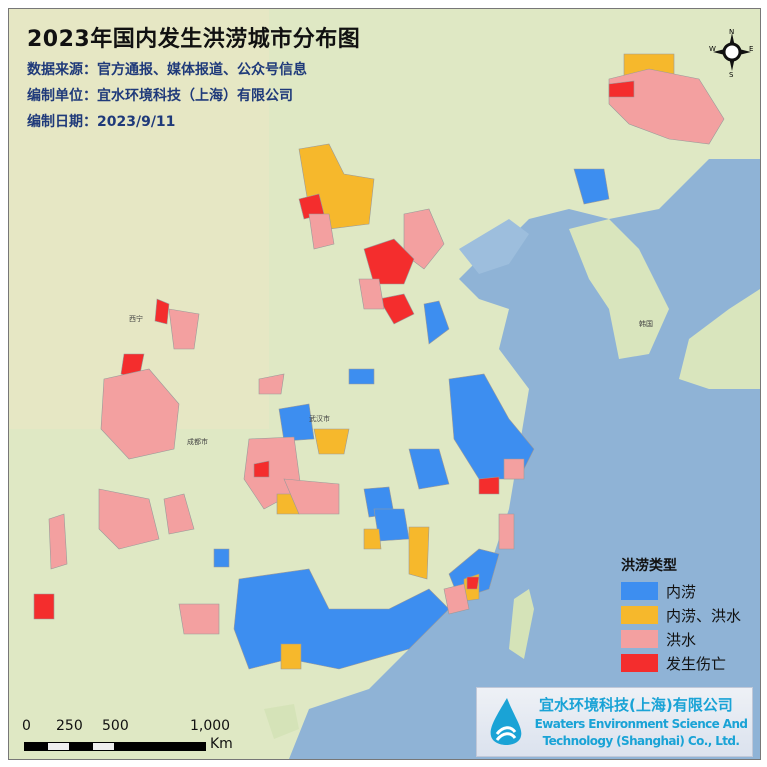  I want to click on compass-w: W, so click(712, 49).